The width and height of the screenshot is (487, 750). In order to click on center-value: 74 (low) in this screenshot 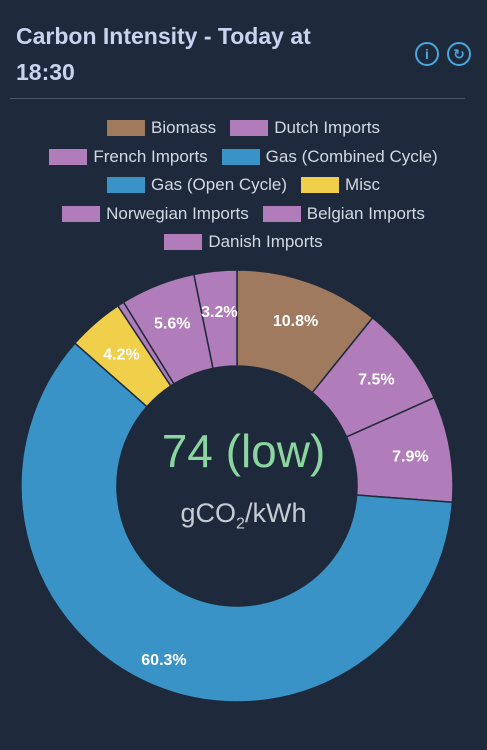, I will do `click(243, 451)`.